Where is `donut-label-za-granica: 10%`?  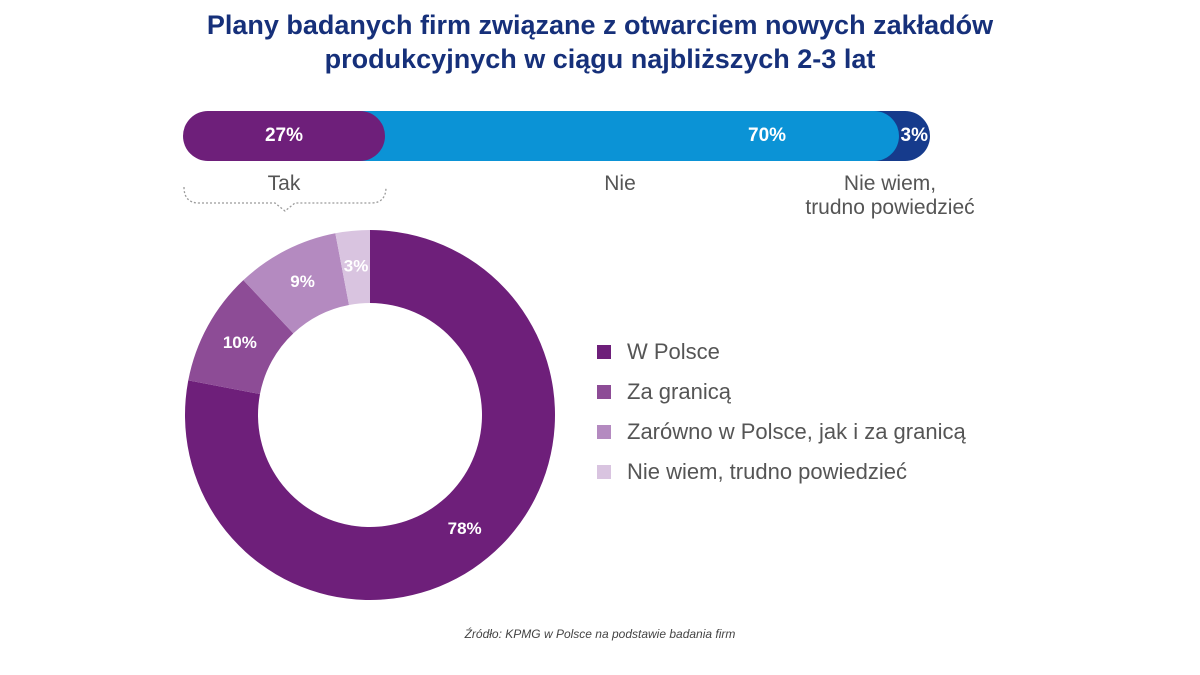 donut-label-za-granica: 10% is located at coordinates (240, 342).